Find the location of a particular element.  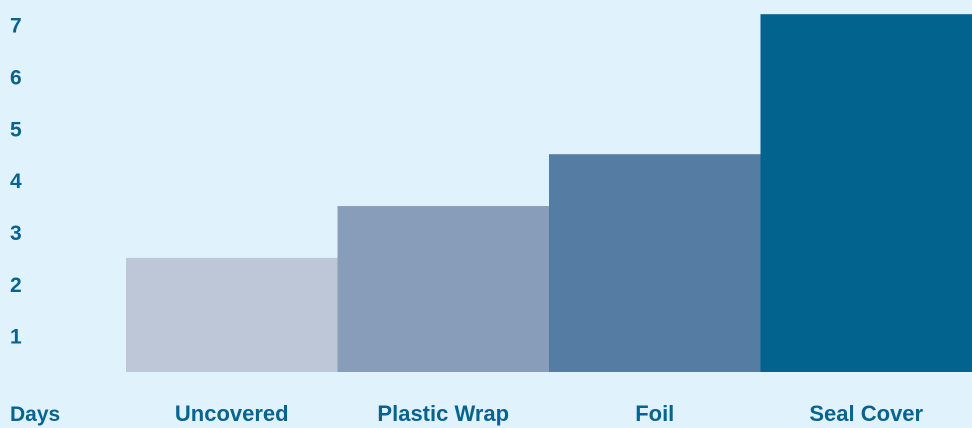

y-tick-label: 6 is located at coordinates (16, 77).